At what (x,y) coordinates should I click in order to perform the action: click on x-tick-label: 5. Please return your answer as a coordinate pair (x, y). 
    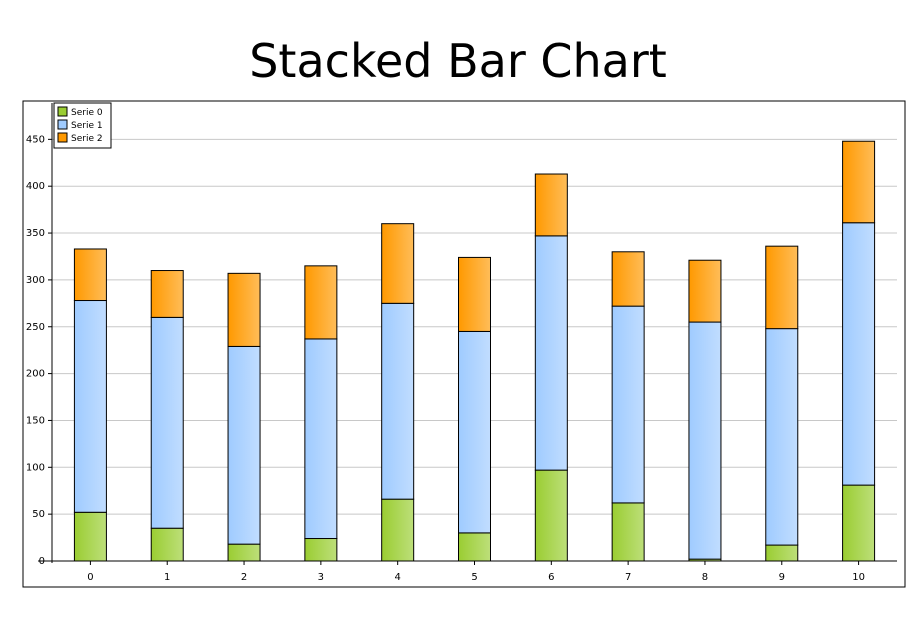
    Looking at the image, I should click on (474, 577).